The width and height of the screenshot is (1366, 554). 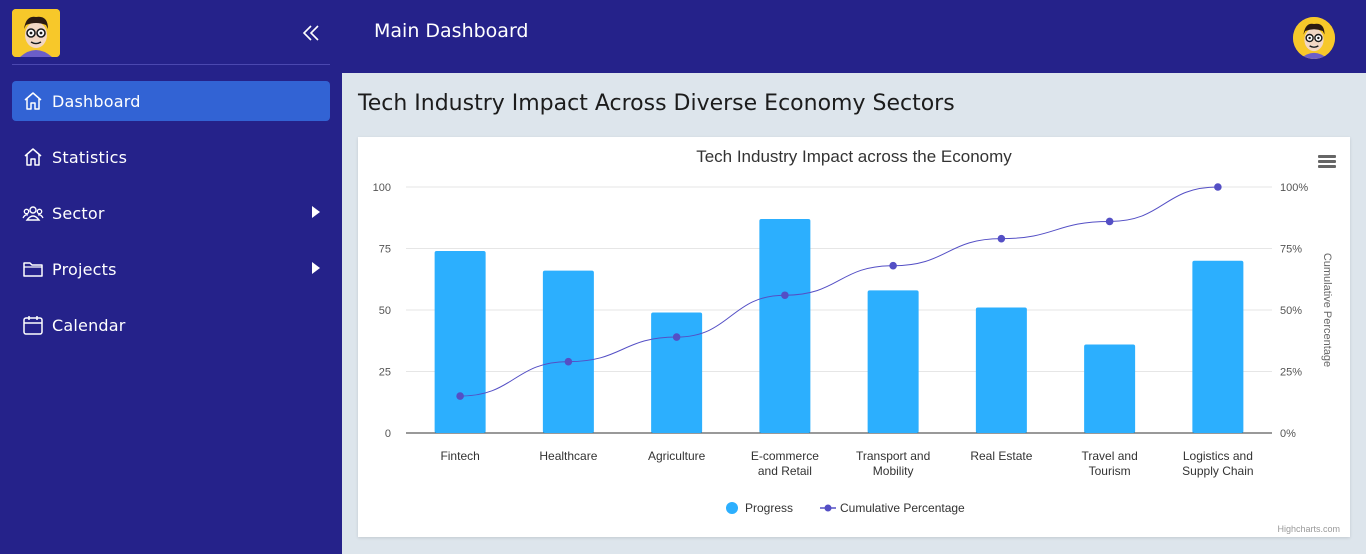 I want to click on legend-label-progress: Progress, so click(x=769, y=508).